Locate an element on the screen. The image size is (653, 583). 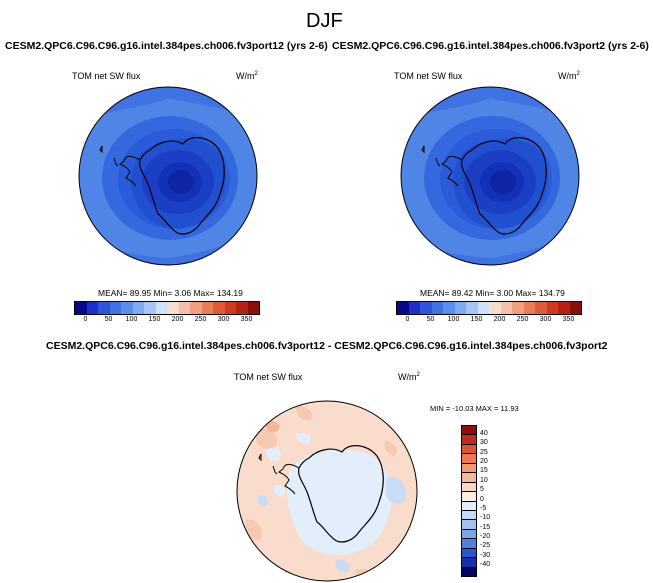
diff-units: W/m2 is located at coordinates (409, 377).